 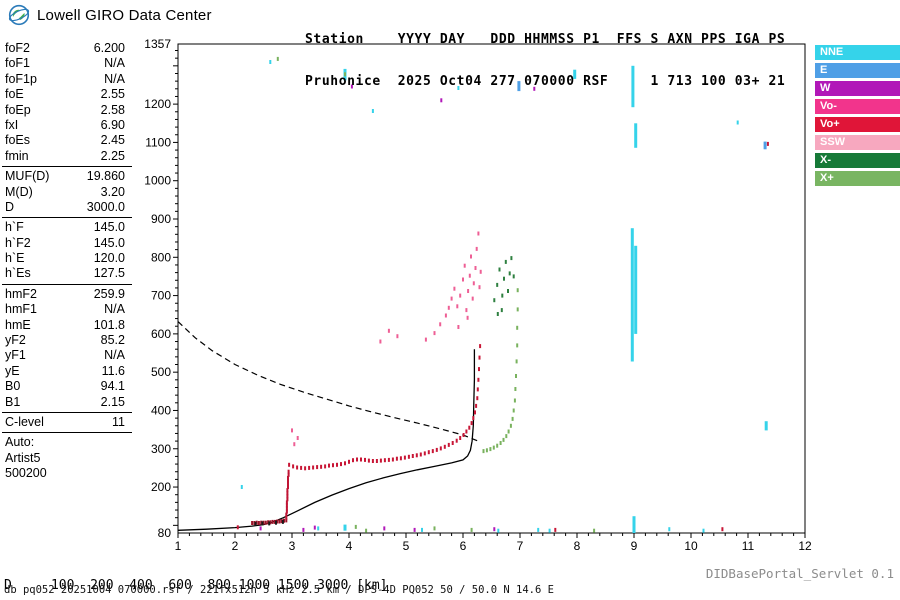 I want to click on auto-scaler-line: Auto:, so click(x=67, y=442).